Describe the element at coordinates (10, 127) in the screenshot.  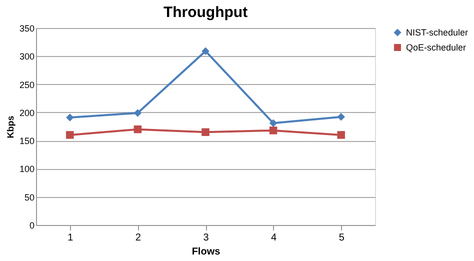
I see `y-axis-title: Kbps` at that location.